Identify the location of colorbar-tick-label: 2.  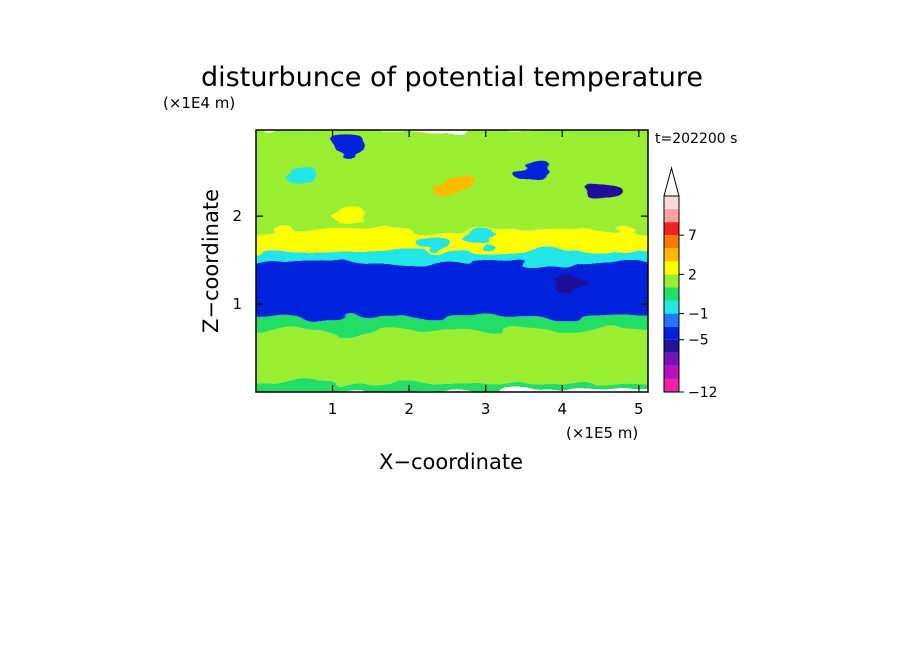
(692, 275).